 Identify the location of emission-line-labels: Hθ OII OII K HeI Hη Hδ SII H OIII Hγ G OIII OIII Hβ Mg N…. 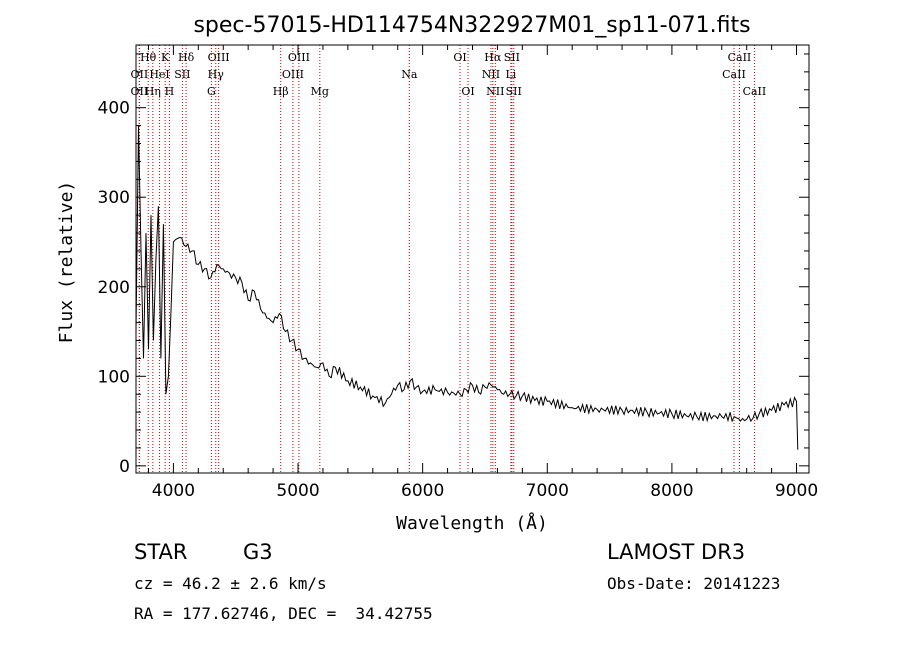
(449, 74).